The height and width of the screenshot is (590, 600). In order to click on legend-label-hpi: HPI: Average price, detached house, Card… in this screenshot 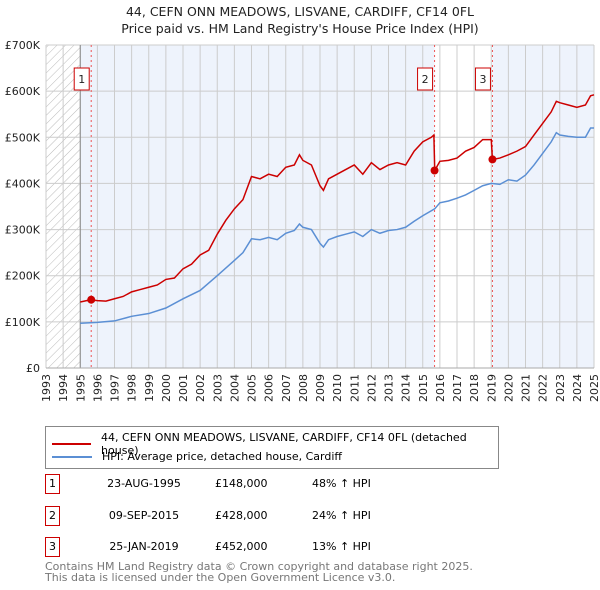, I will do `click(222, 456)`.